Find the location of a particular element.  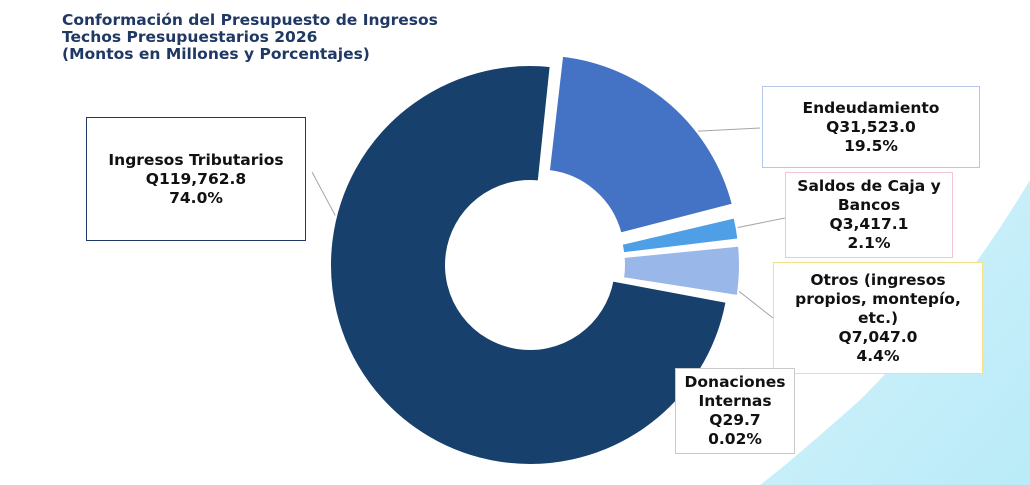

callout-label-line-1: Saldos de Caja y is located at coordinates (869, 186).